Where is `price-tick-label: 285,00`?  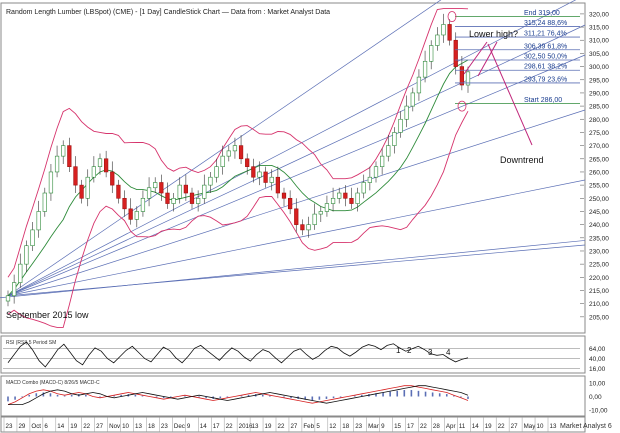 price-tick-label: 285,00 is located at coordinates (599, 107).